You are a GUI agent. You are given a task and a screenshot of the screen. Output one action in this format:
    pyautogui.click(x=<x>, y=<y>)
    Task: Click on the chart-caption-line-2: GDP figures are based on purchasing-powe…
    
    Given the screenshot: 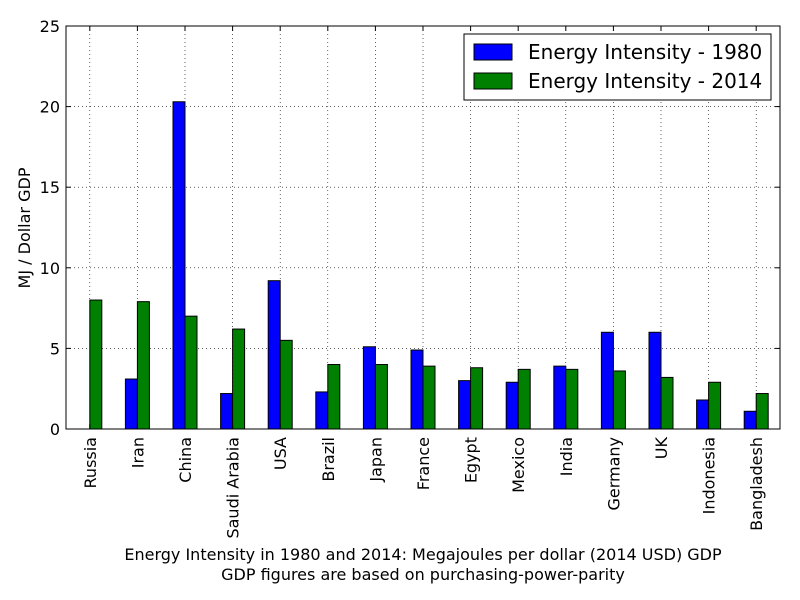 What is the action you would take?
    pyautogui.click(x=423, y=574)
    